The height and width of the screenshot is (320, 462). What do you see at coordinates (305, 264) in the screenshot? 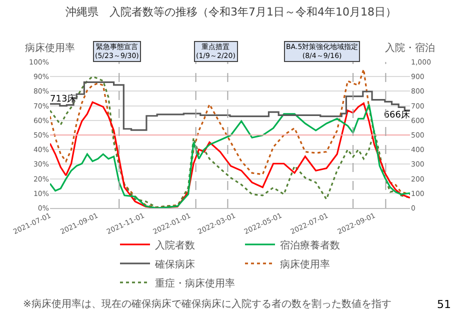
I see `legend-label: 病床使用率` at bounding box center [305, 264].